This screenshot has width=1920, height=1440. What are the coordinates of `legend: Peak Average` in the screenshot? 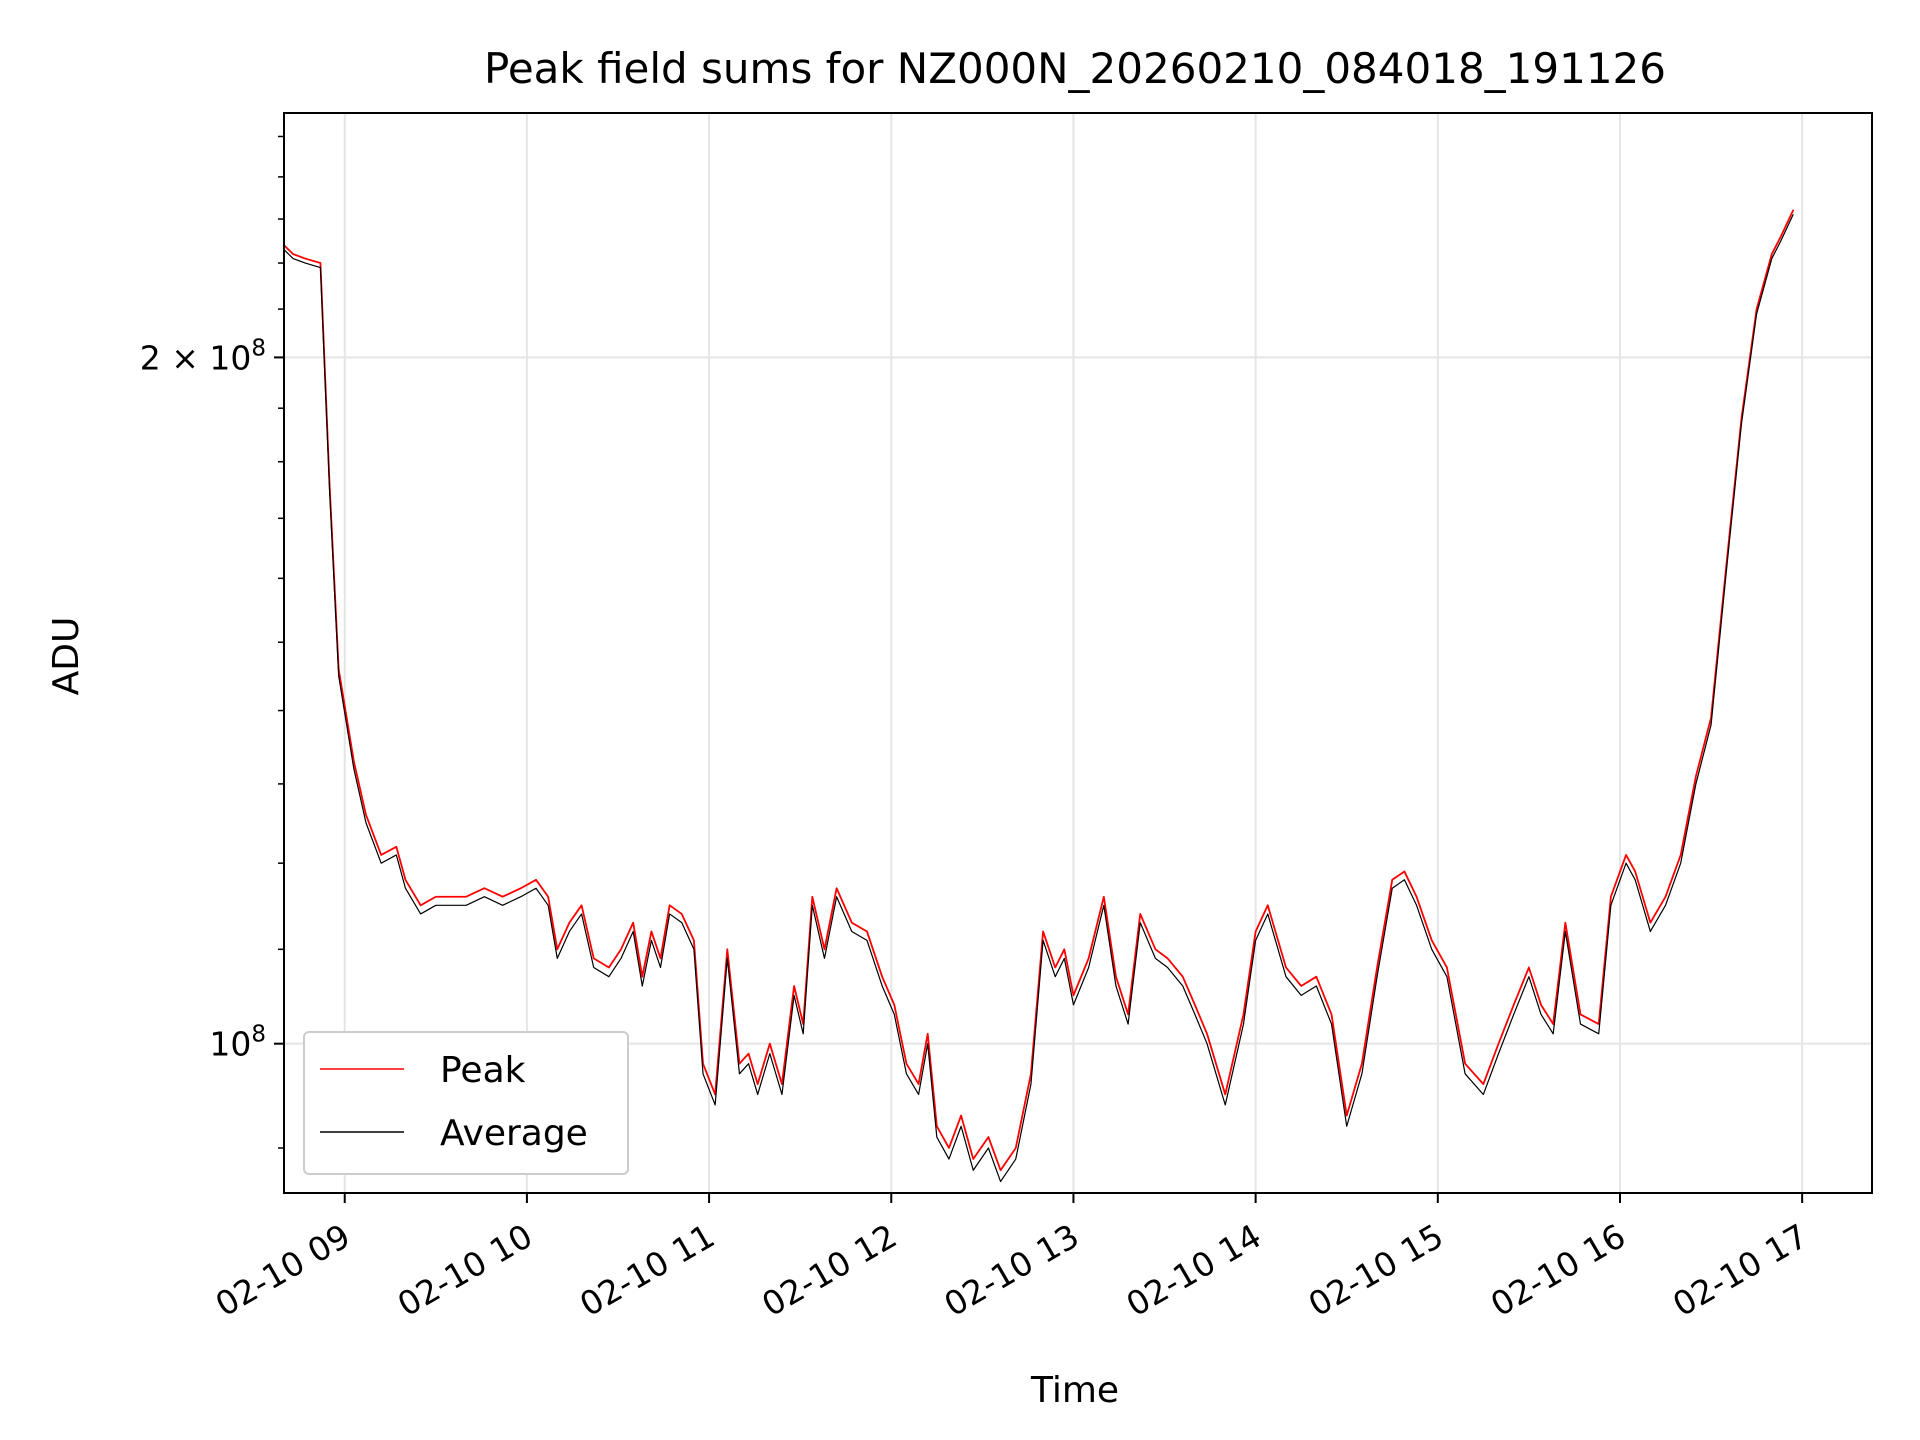 It's located at (466, 1103).